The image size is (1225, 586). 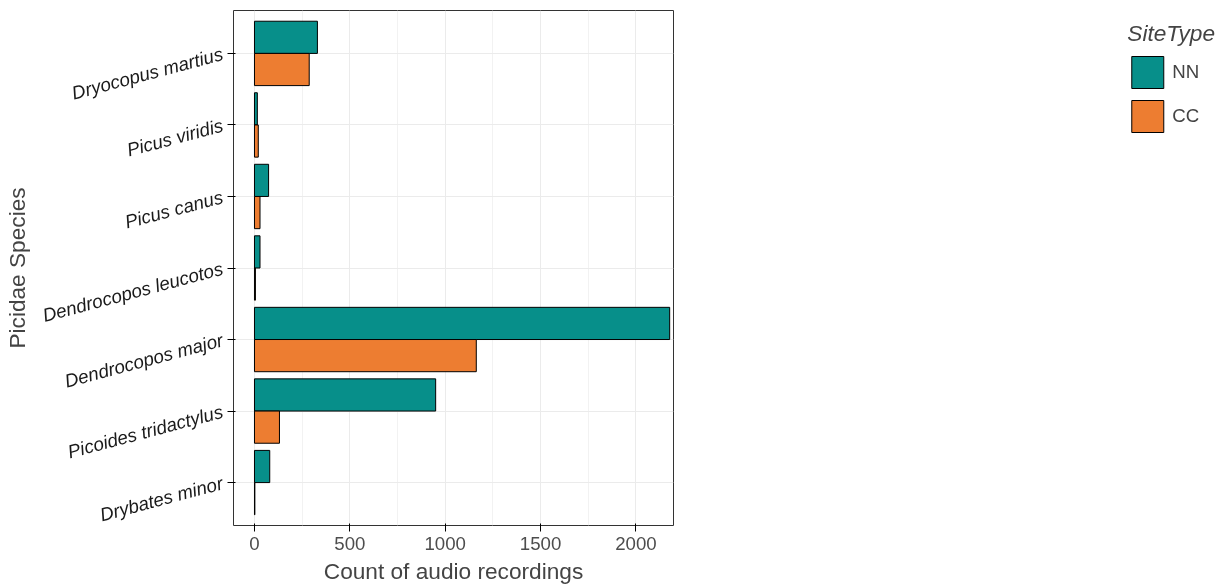 What do you see at coordinates (254, 543) in the screenshot?
I see `x-tick-label: 0` at bounding box center [254, 543].